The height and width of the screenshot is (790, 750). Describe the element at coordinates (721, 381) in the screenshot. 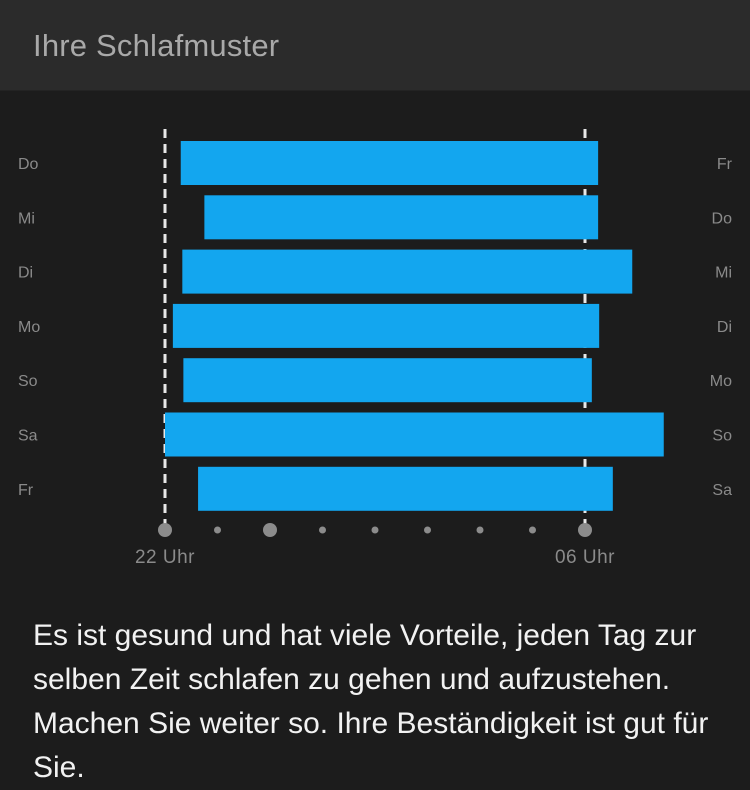

I see `row-end-day-label: Mo` at that location.